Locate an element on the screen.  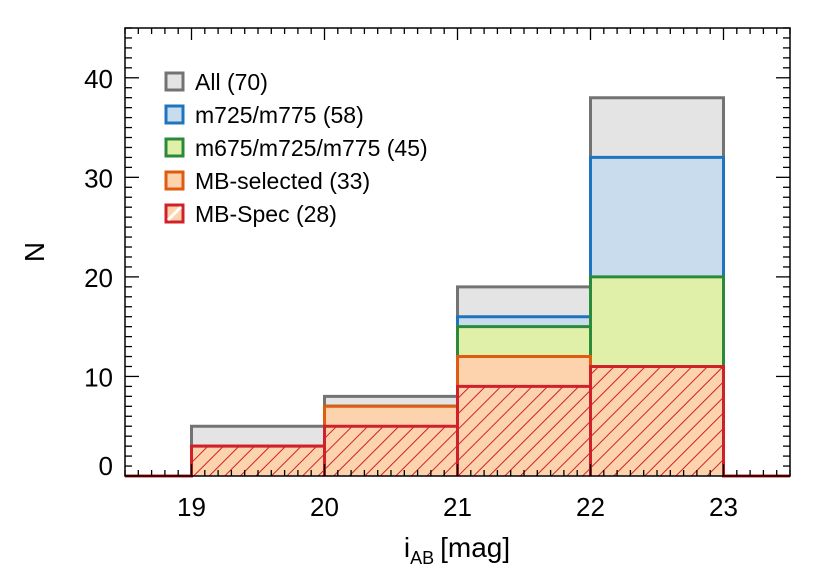
y-tick-label: 30 is located at coordinates (98, 178).